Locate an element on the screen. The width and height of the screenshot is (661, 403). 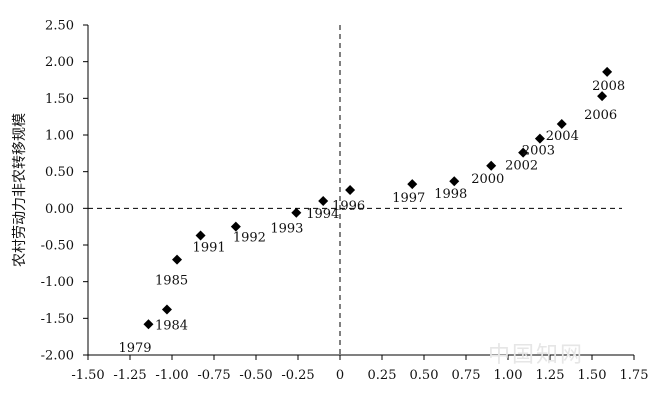
data-point-1996 is located at coordinates (350, 190).